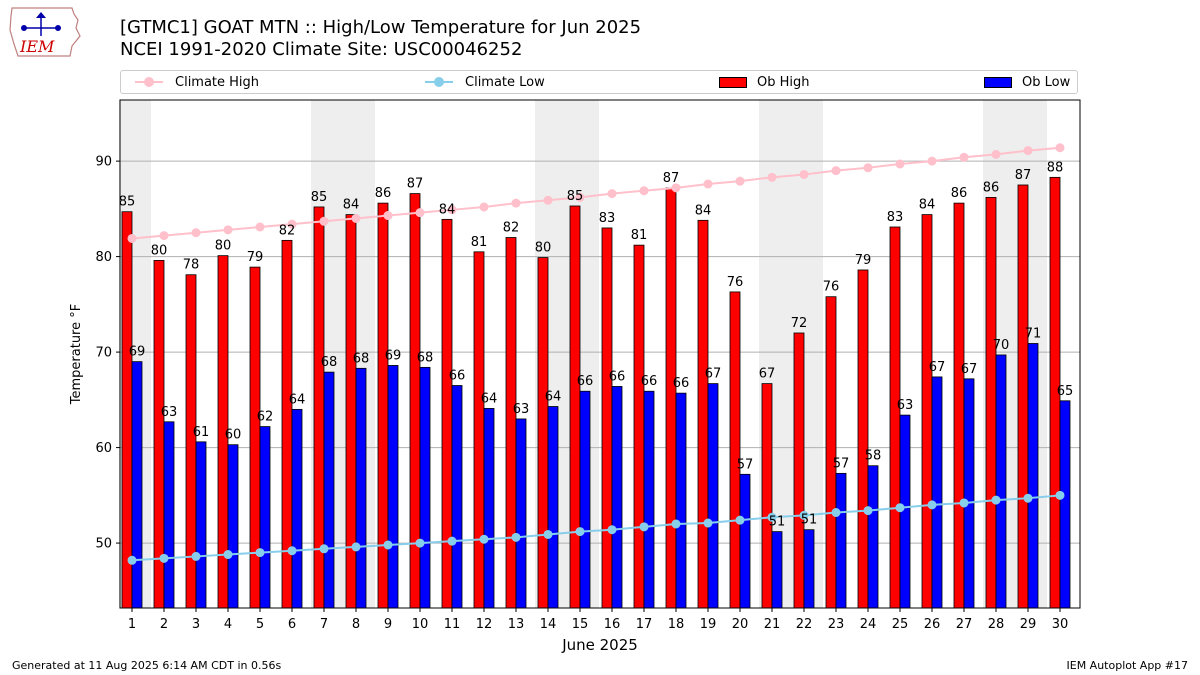  Describe the element at coordinates (103, 448) in the screenshot. I see `y-tick-label: 60` at that location.